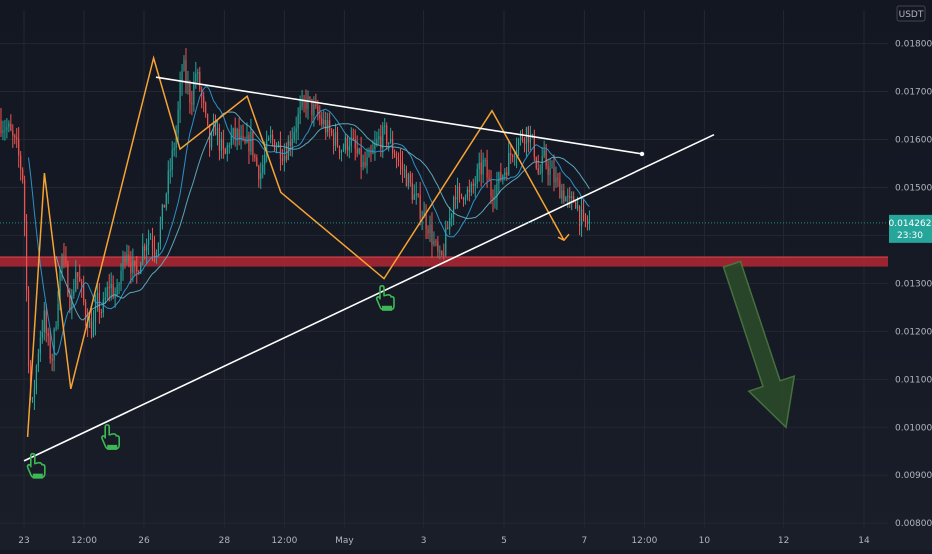 This screenshot has width=932, height=554. I want to click on pointing-hand-cuff, so click(387, 308).